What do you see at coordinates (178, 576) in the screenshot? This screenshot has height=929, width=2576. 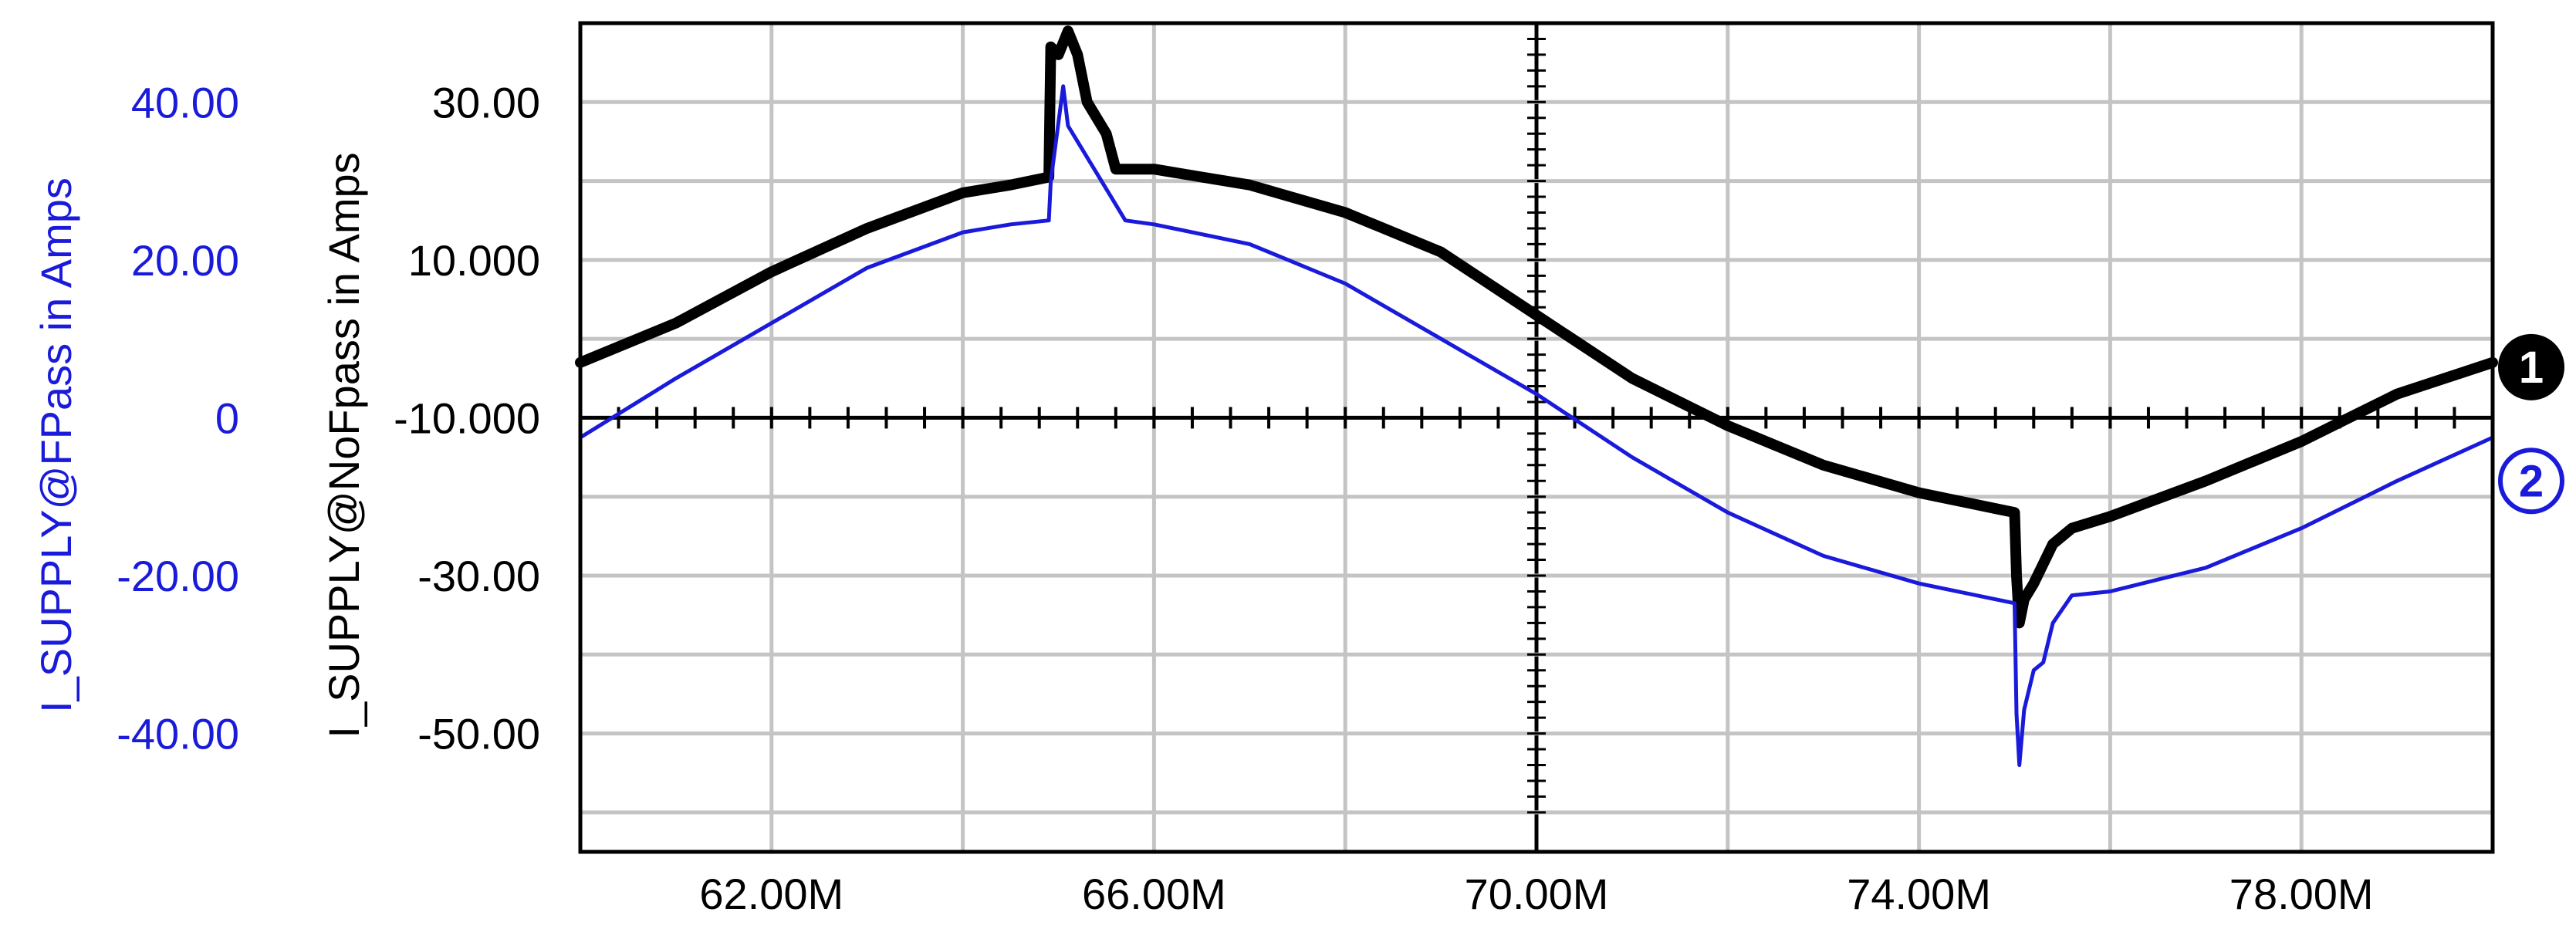 I see `y-tick-label-outer: -20.00` at bounding box center [178, 576].